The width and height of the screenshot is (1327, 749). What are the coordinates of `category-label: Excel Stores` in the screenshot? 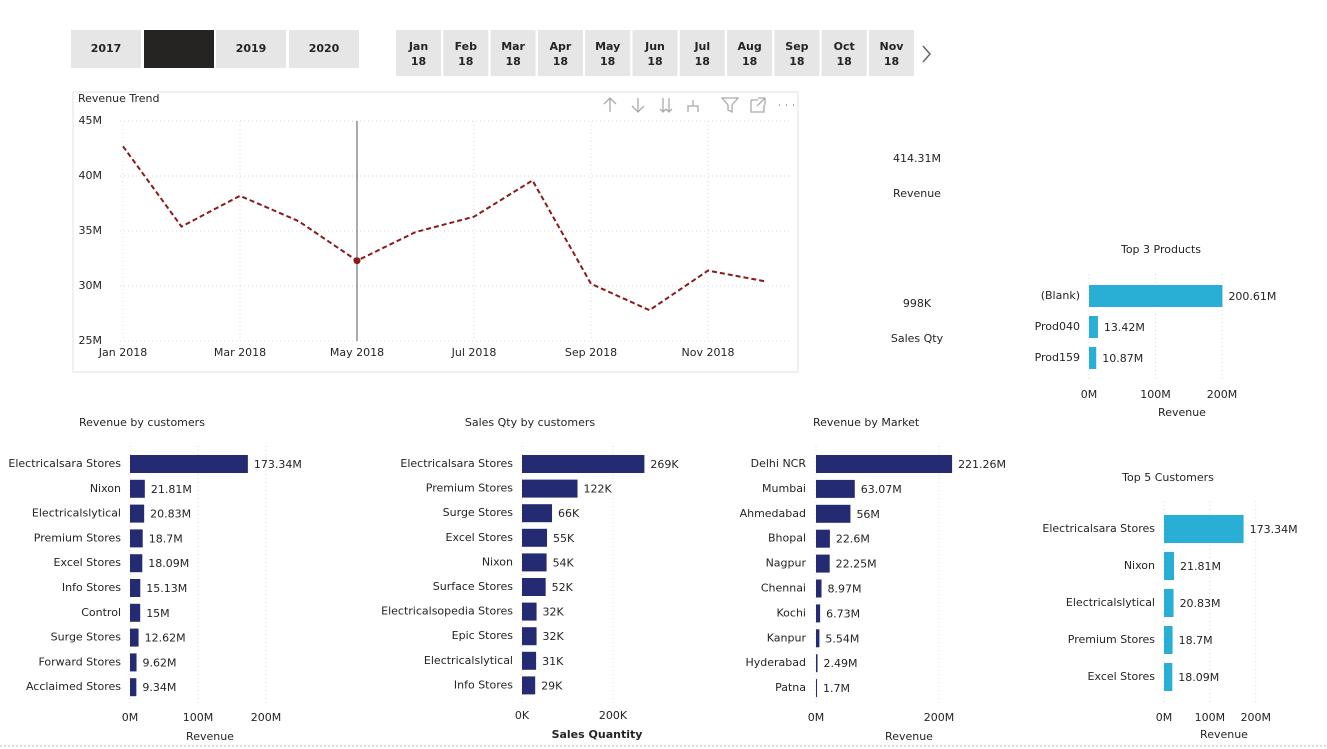 It's located at (88, 562).